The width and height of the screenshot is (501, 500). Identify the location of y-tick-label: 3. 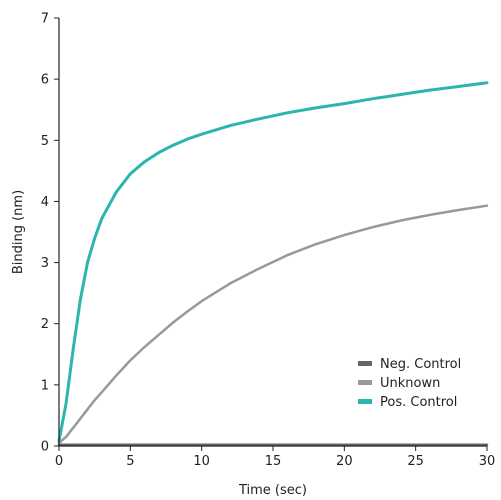
(45, 263).